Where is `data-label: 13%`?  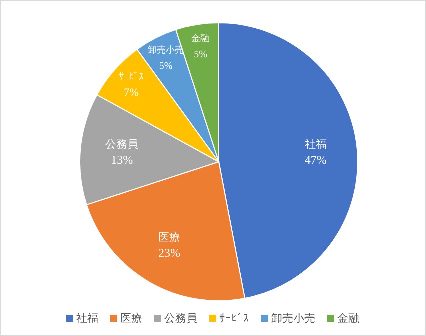 data-label: 13% is located at coordinates (122, 159).